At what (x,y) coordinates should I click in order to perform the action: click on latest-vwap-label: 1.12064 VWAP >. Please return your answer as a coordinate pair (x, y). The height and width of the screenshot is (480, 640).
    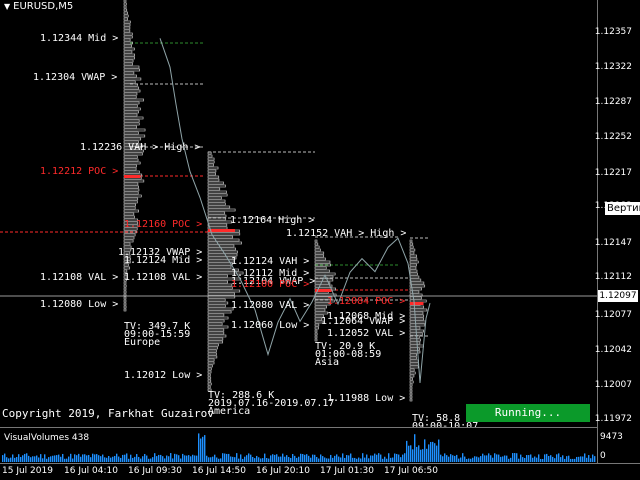
    Looking at the image, I should click on (363, 321).